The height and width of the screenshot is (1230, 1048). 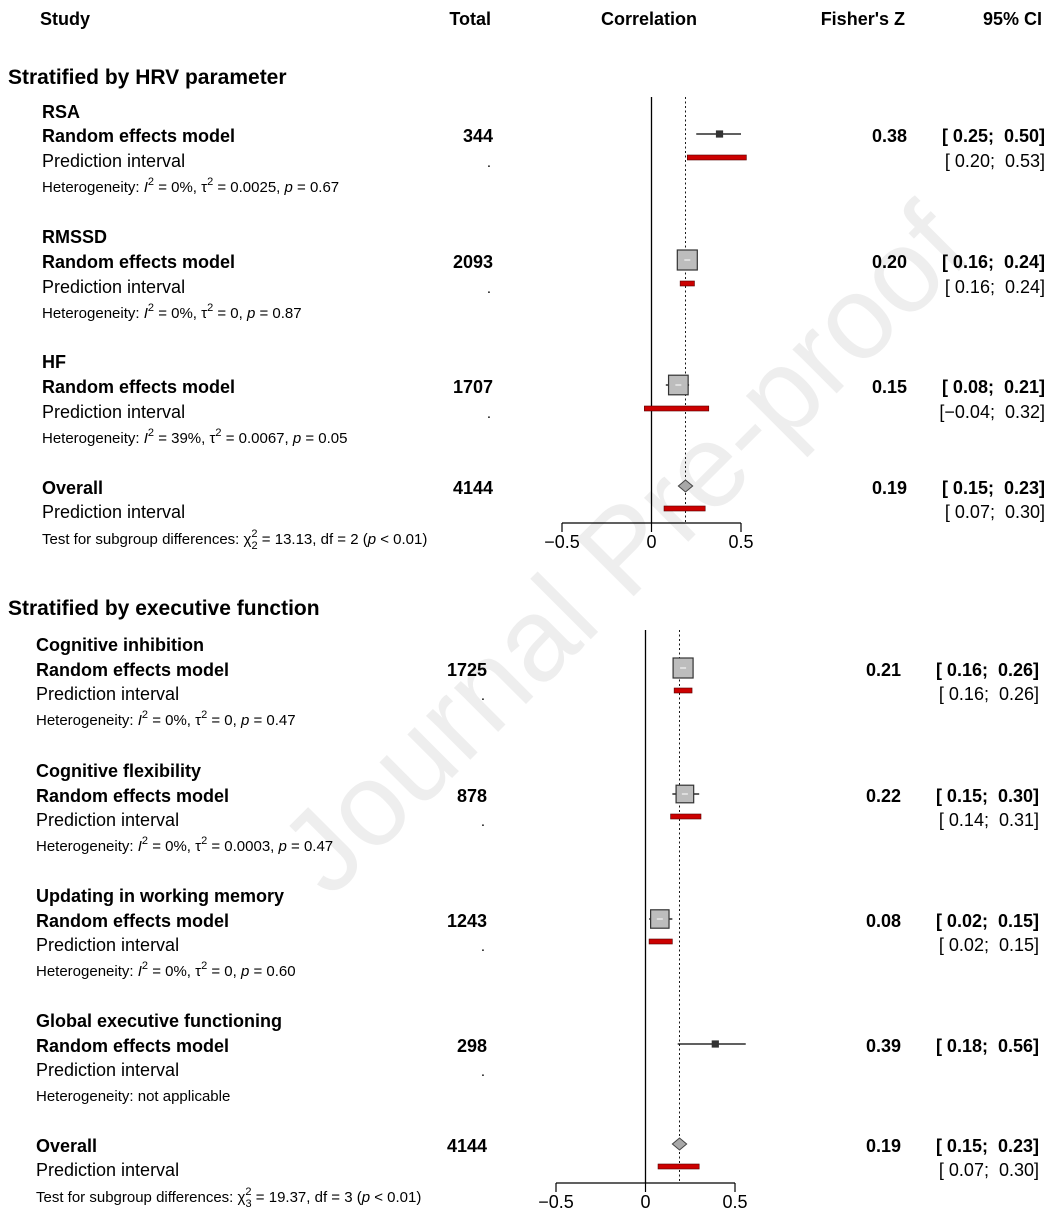 I want to click on random-effects-label-p2-1: Random effects model, so click(x=132, y=670).